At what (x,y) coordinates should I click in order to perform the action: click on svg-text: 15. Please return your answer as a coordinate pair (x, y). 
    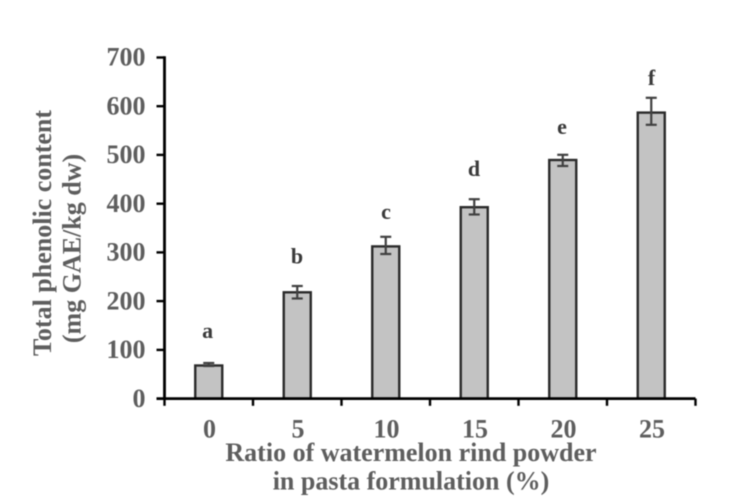
    Looking at the image, I should click on (475, 429).